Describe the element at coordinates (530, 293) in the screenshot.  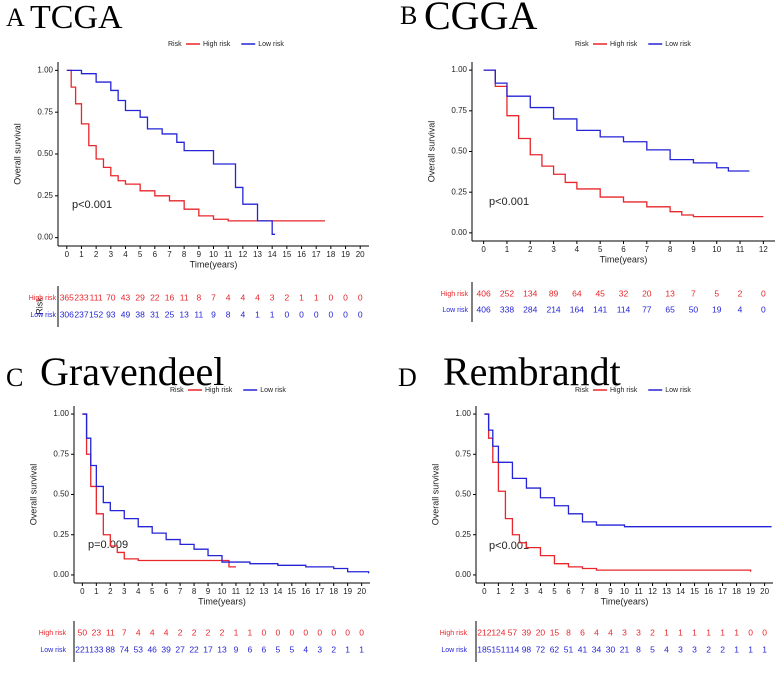
I see `risk-count: 134` at that location.